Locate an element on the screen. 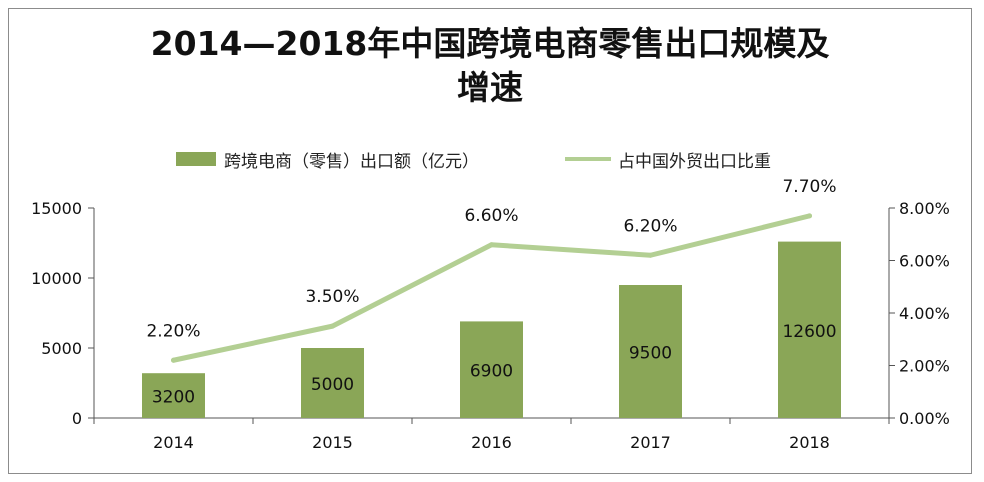  x-tick-label: 2017 is located at coordinates (650, 442).